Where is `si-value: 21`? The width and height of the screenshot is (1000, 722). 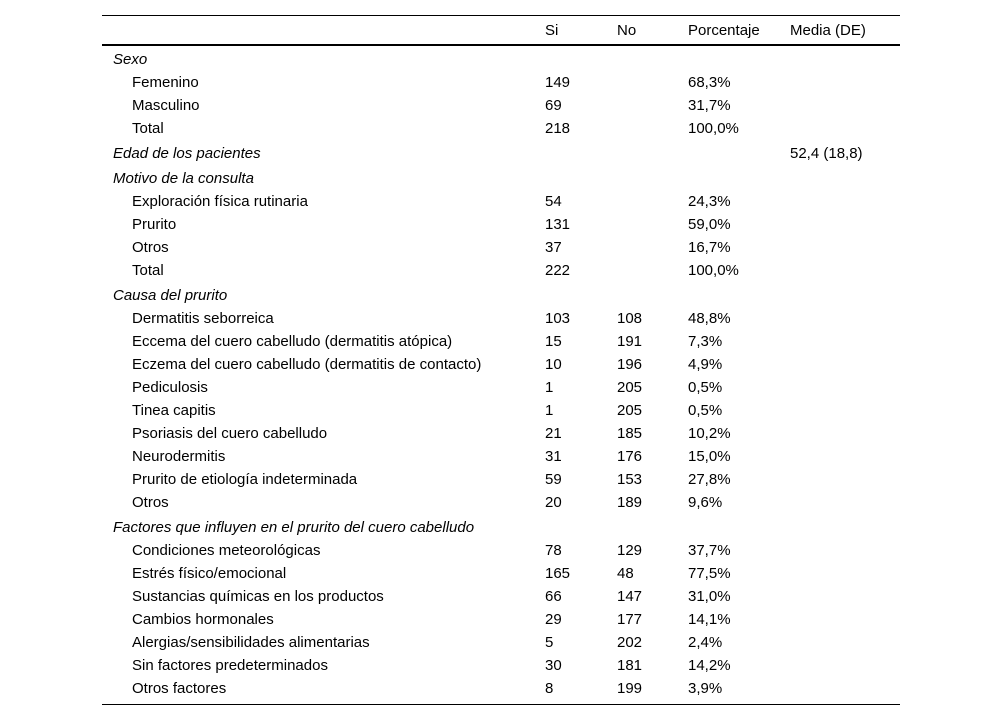 si-value: 21 is located at coordinates (553, 433).